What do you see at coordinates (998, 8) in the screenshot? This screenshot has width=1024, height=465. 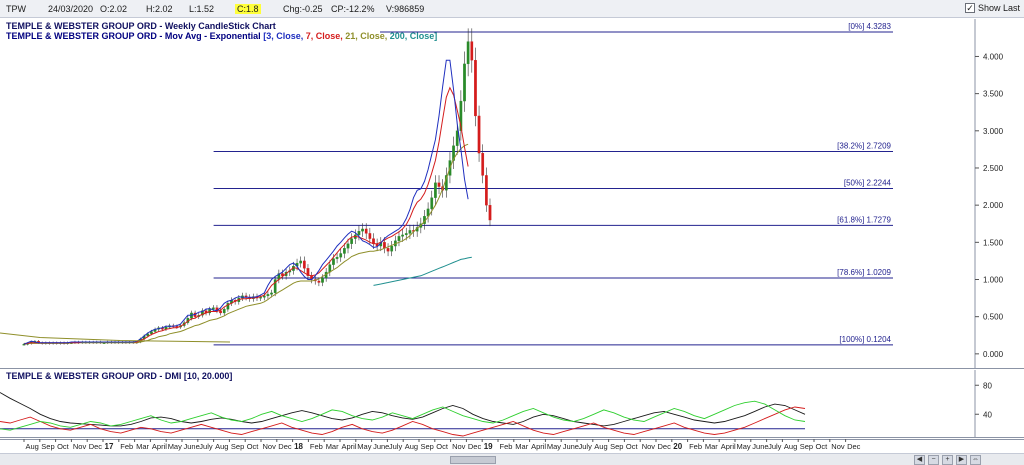 I see `show-last-label: Show Last` at bounding box center [998, 8].